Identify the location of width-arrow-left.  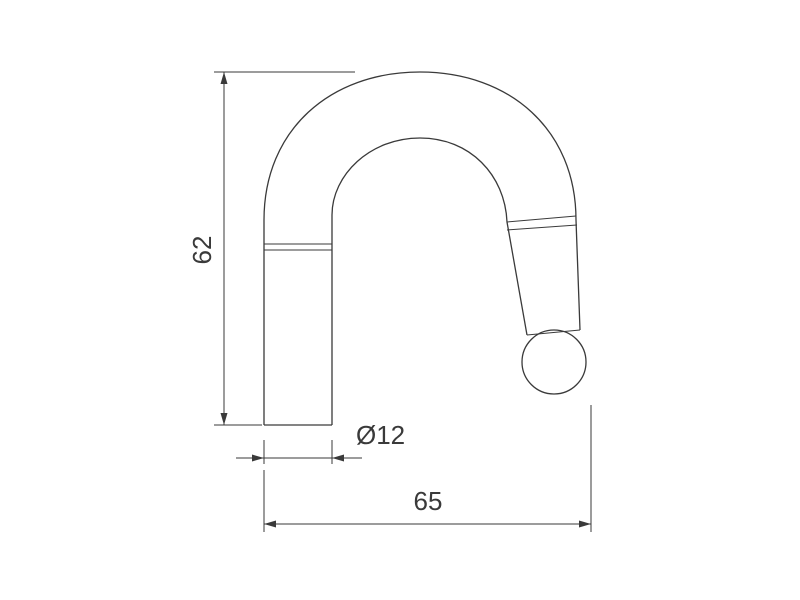
(270, 524).